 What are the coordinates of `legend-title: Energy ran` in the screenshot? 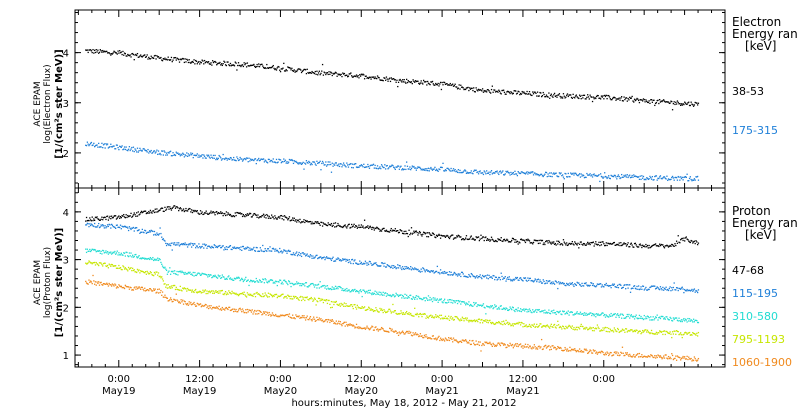 It's located at (765, 34).